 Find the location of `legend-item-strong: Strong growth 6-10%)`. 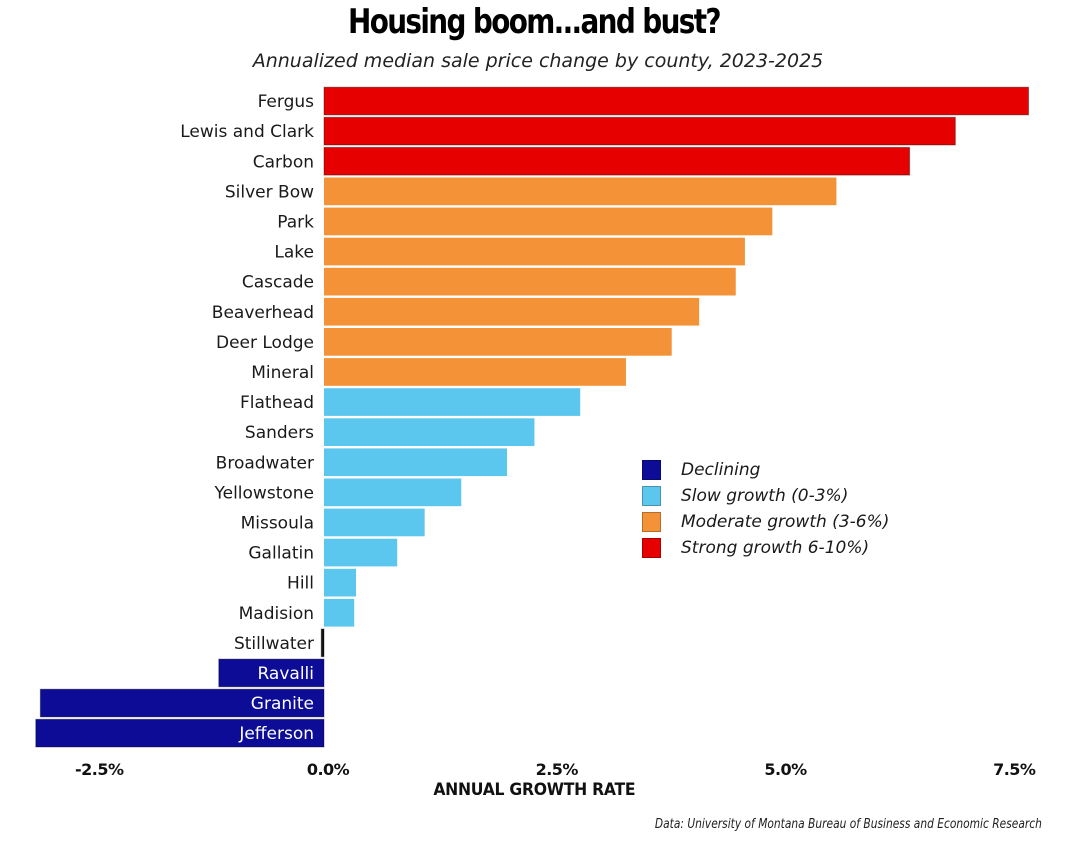

legend-item-strong: Strong growth 6-10%) is located at coordinates (765, 548).